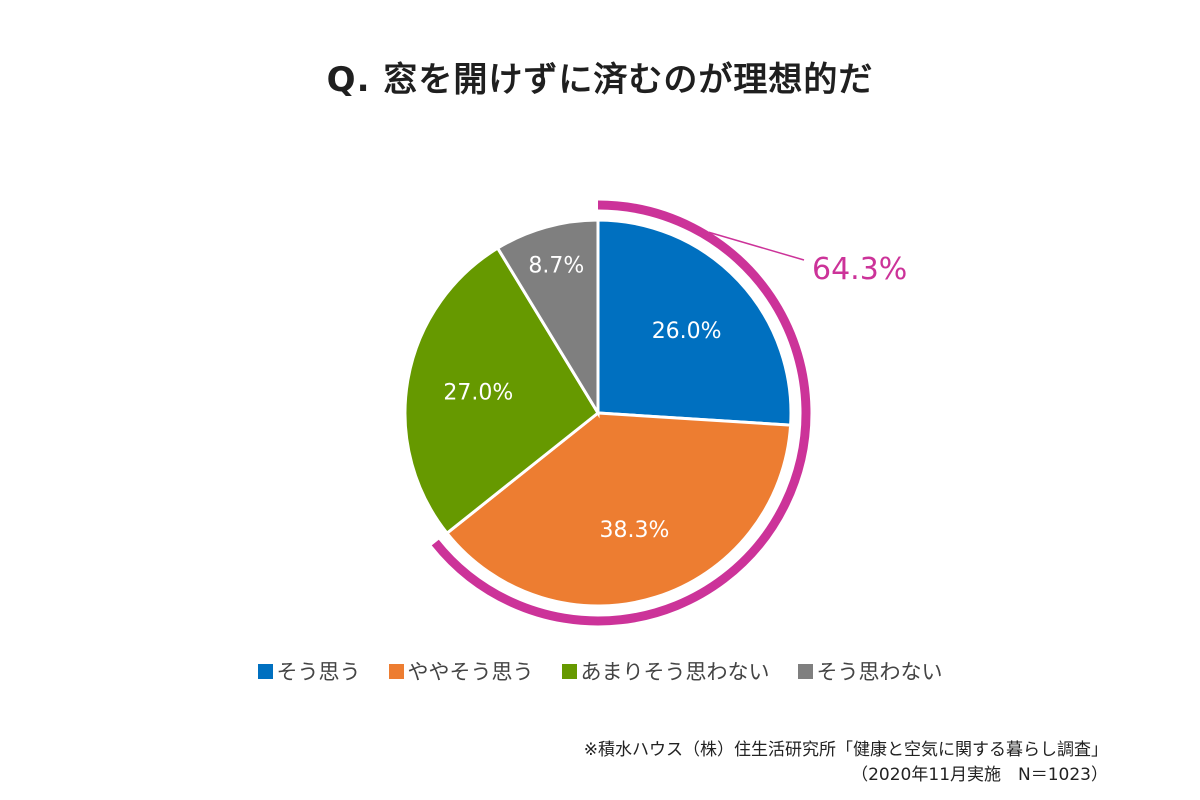 The width and height of the screenshot is (1200, 800). I want to click on legend: そう思う ややそう思う あまりそう思わない そう思わない, so click(600, 671).